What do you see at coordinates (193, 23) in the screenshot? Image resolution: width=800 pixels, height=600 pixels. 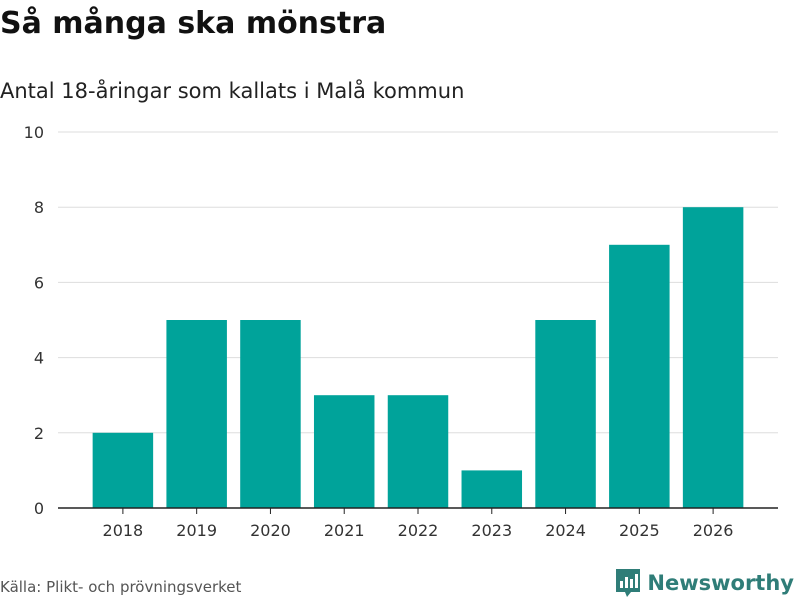 I see `chart-title: Så många ska mönstra` at bounding box center [193, 23].